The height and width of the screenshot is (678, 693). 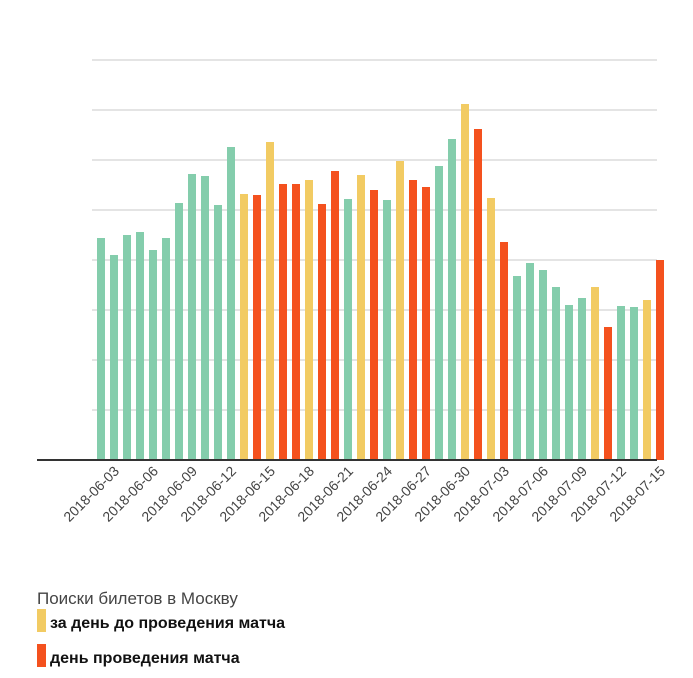 I want to click on legend-title: Поиски билетов в Москву, so click(x=137, y=598).